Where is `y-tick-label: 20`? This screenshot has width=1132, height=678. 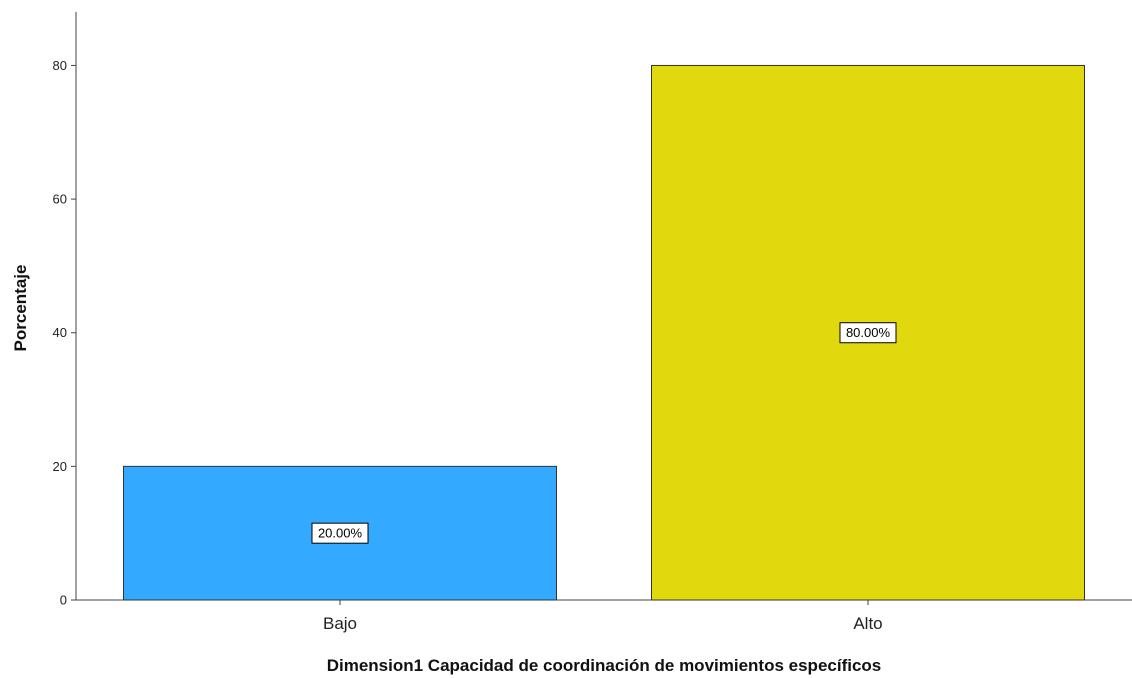 y-tick-label: 20 is located at coordinates (60, 466).